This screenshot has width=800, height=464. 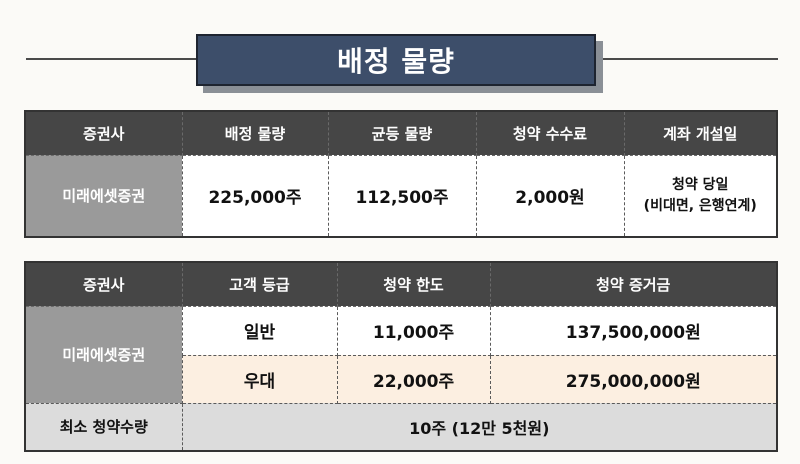 I want to click on min-subscription-label: 최소 청약수량, so click(x=103, y=427).